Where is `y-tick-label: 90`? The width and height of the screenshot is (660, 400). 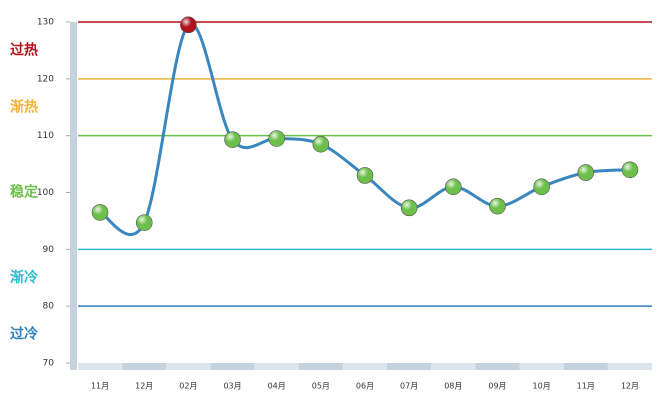 y-tick-label: 90 is located at coordinates (49, 250).